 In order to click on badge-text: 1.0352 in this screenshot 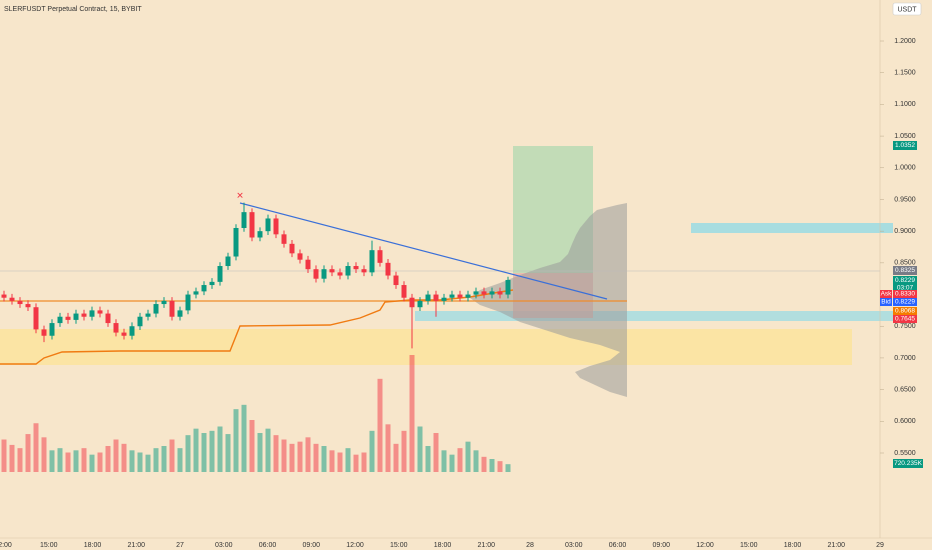, I will do `click(905, 145)`.